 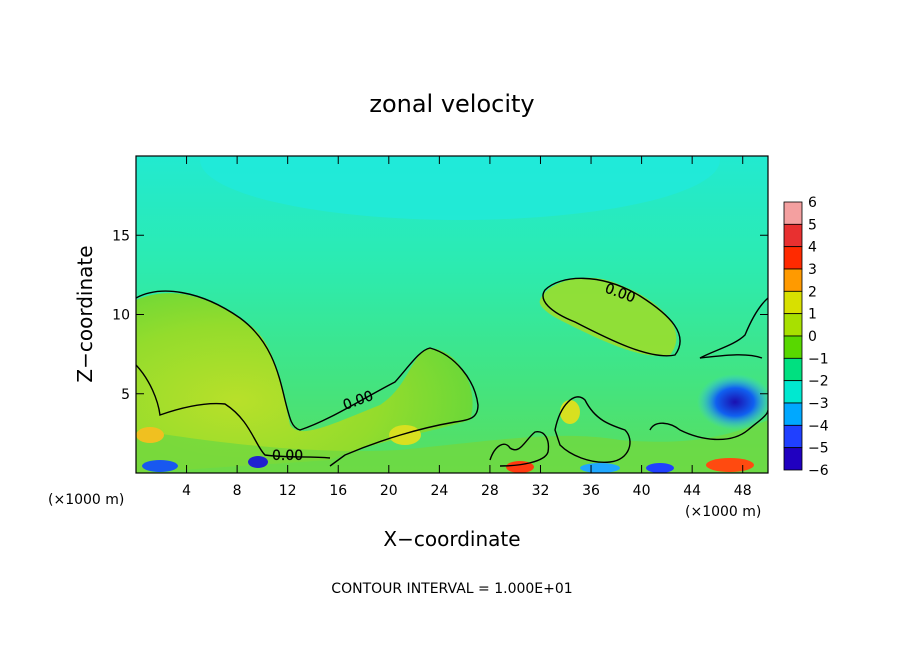 What do you see at coordinates (812, 337) in the screenshot?
I see `colorbar-label: 0` at bounding box center [812, 337].